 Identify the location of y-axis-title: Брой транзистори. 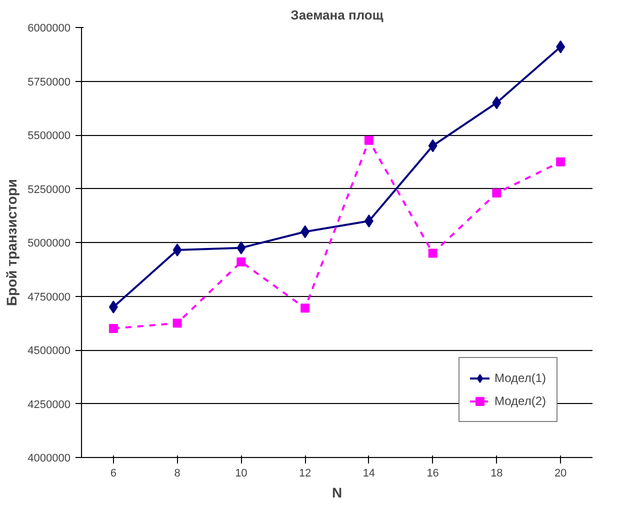
(12, 242).